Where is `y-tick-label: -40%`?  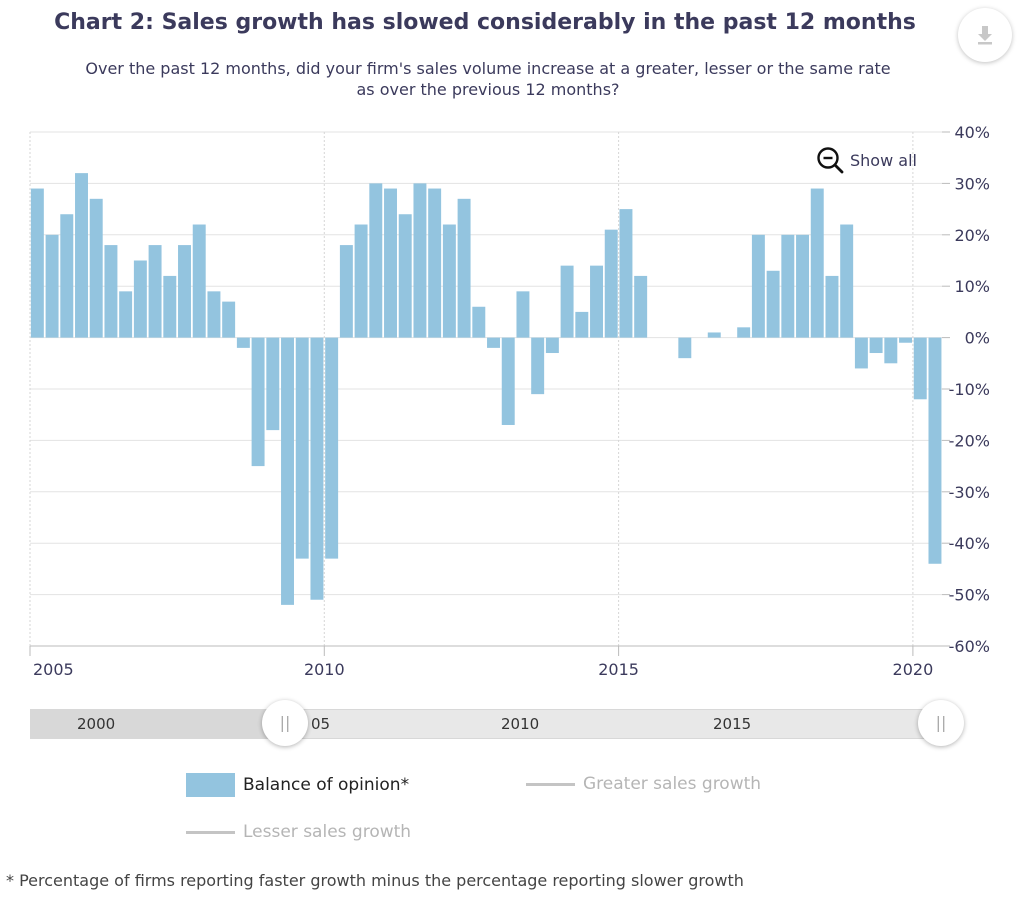
y-tick-label: -40% is located at coordinates (969, 543).